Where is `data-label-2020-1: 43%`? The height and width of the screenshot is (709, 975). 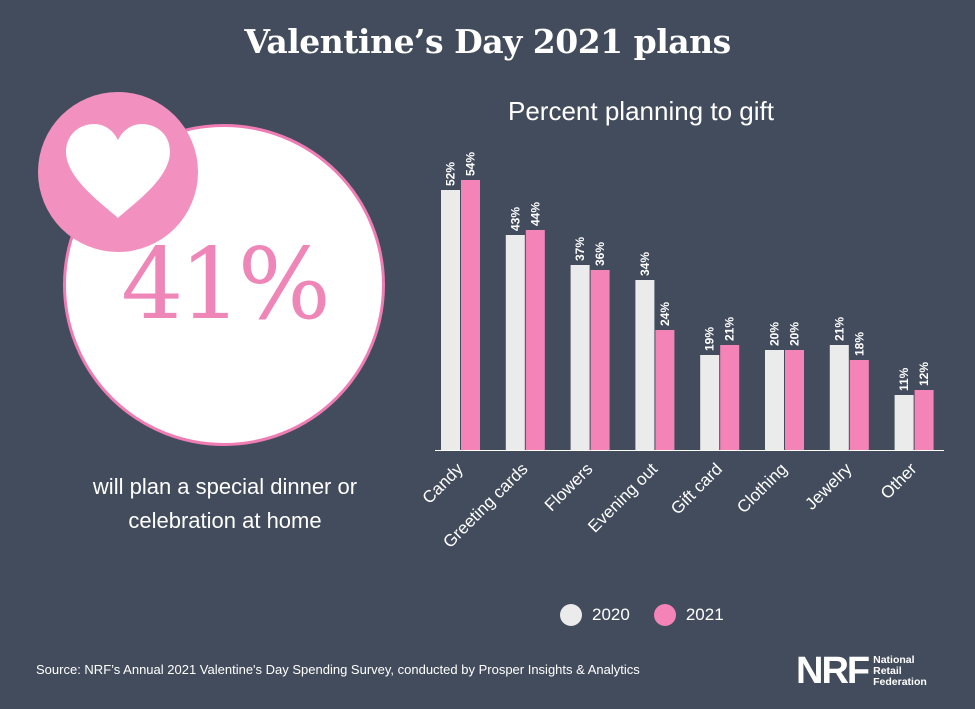
data-label-2020-1: 43% is located at coordinates (515, 219).